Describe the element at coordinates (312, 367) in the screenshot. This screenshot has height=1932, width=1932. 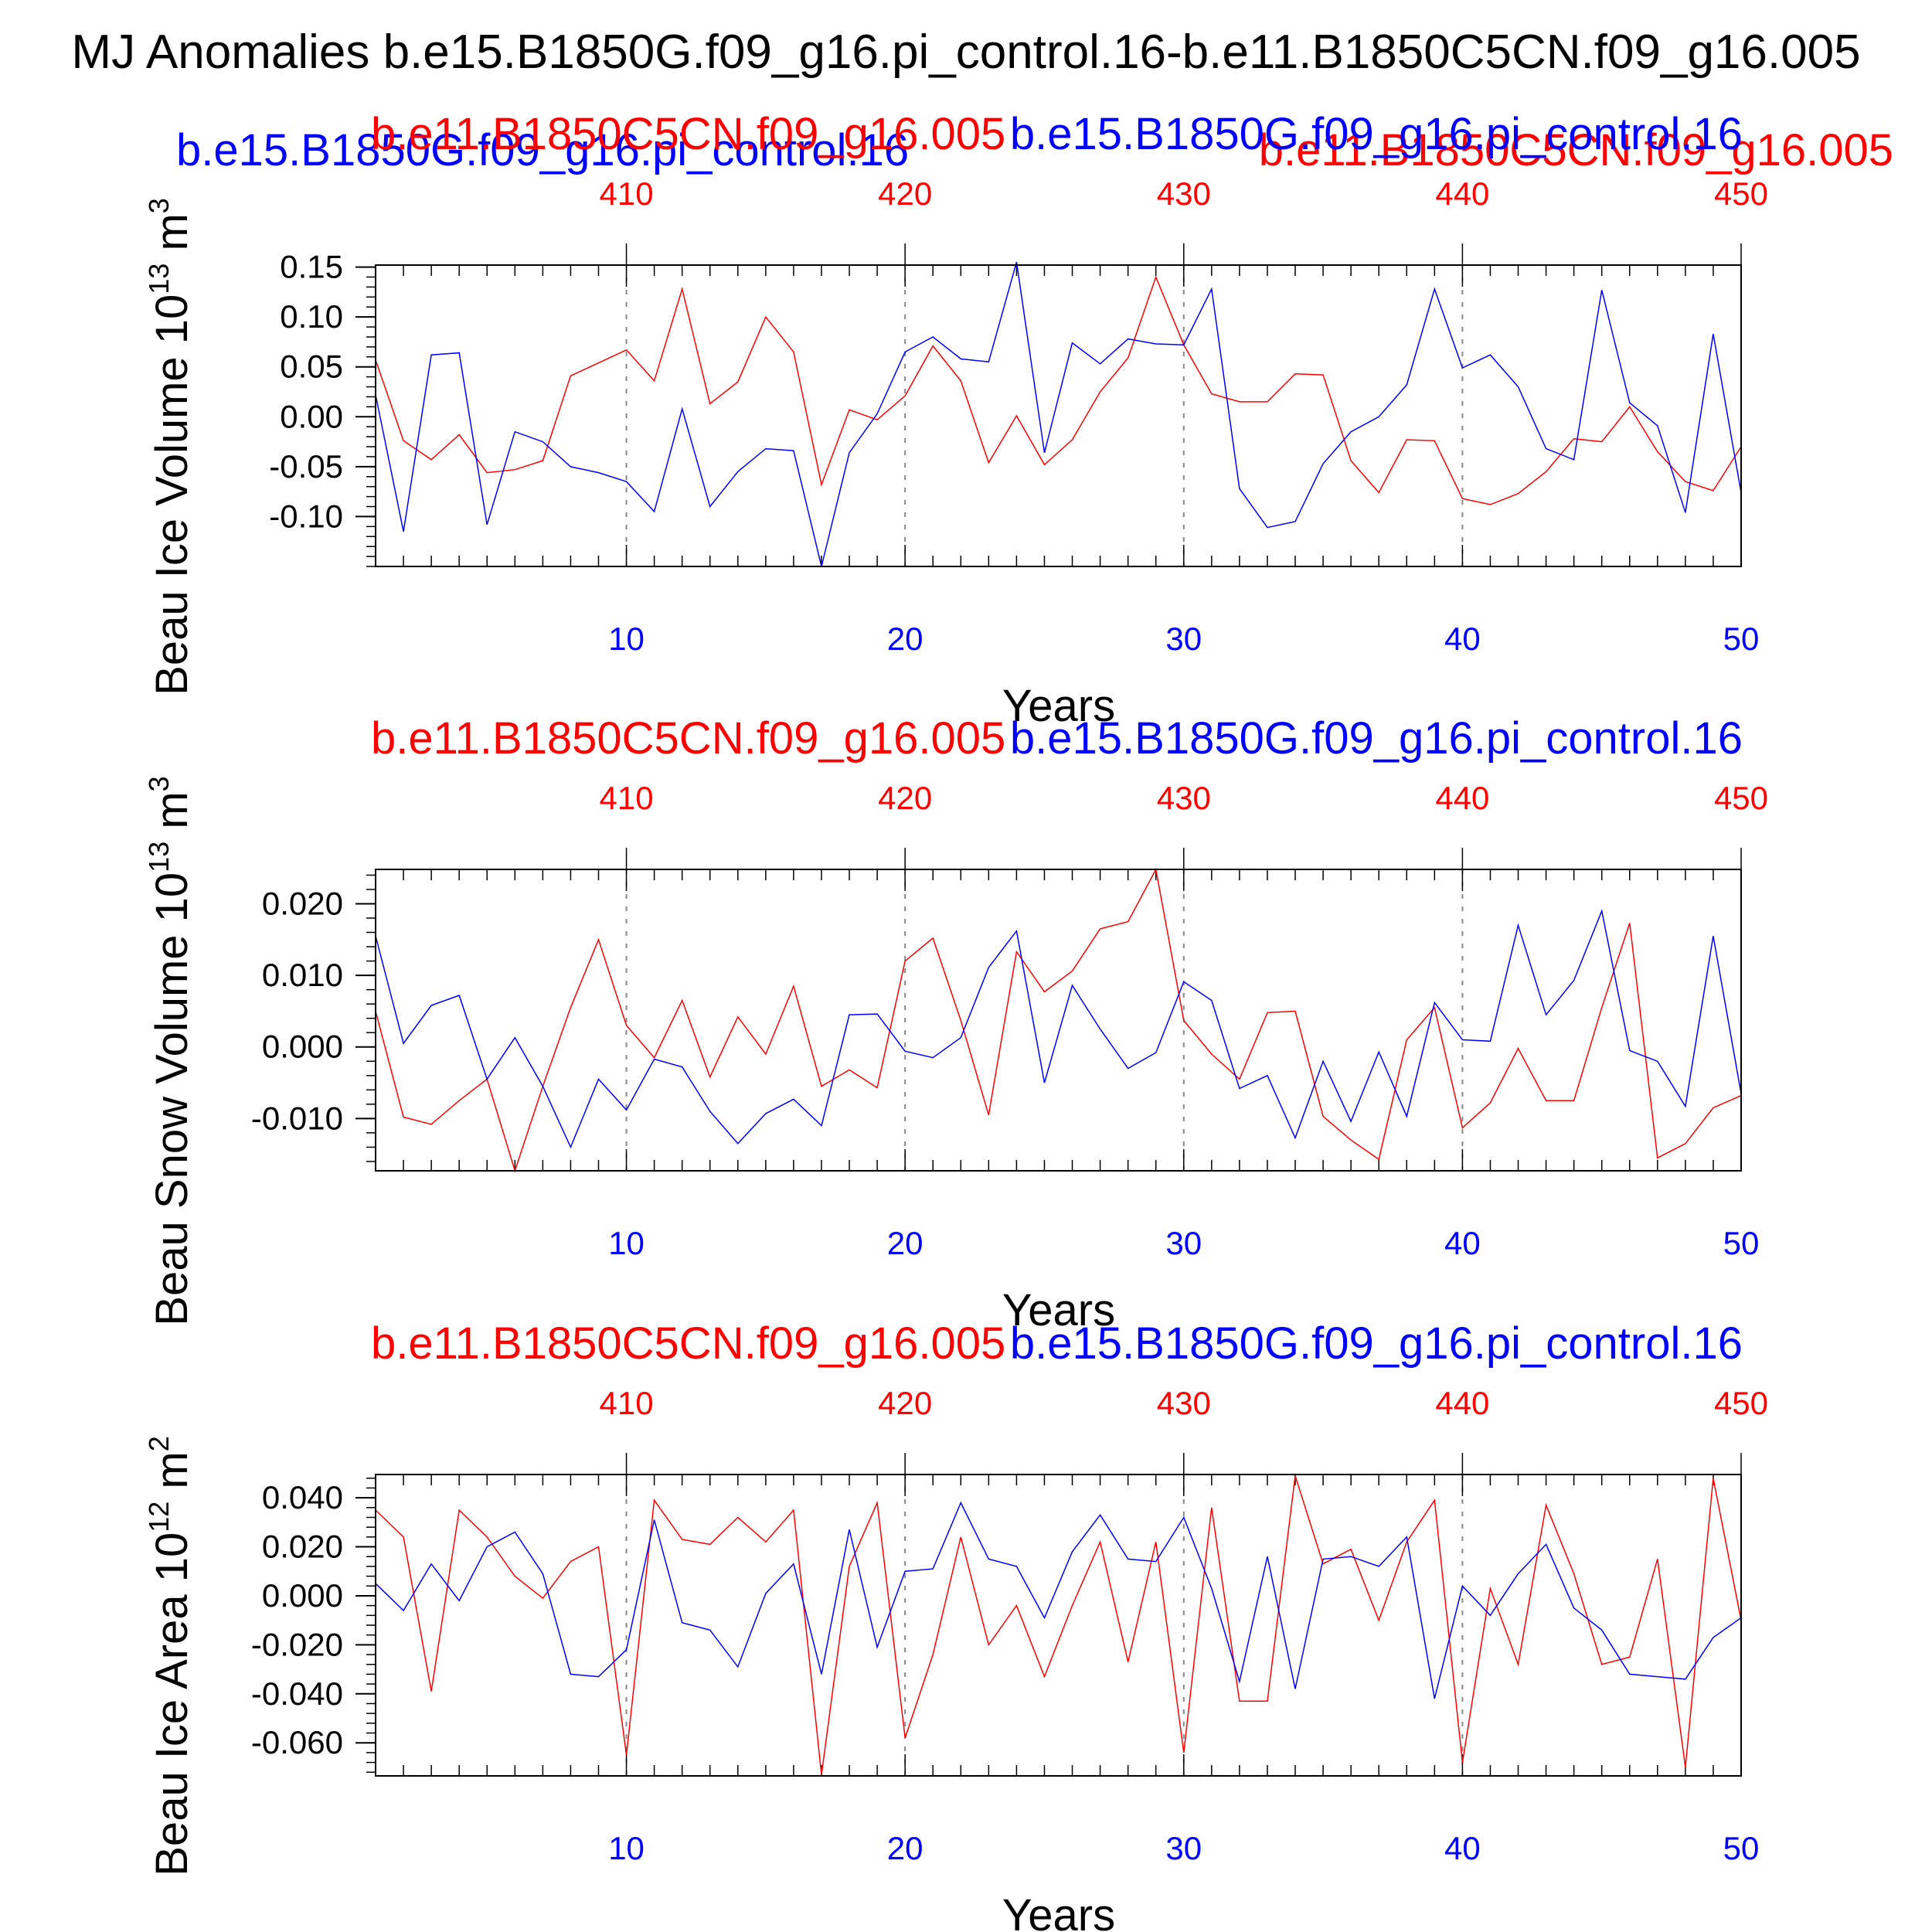
I see `y-tick-label: 0.05` at that location.